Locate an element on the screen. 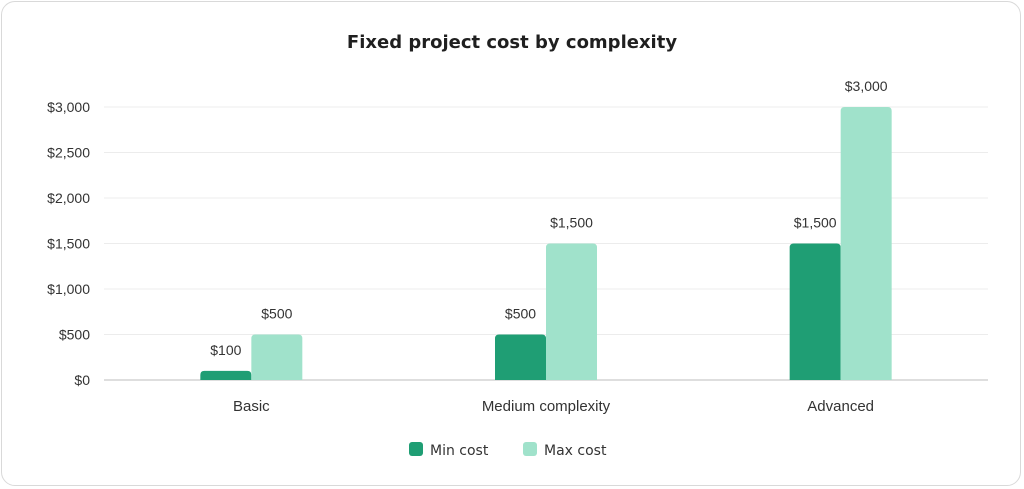 This screenshot has width=1024, height=489. y-tick-label: $1,000 is located at coordinates (68, 289).